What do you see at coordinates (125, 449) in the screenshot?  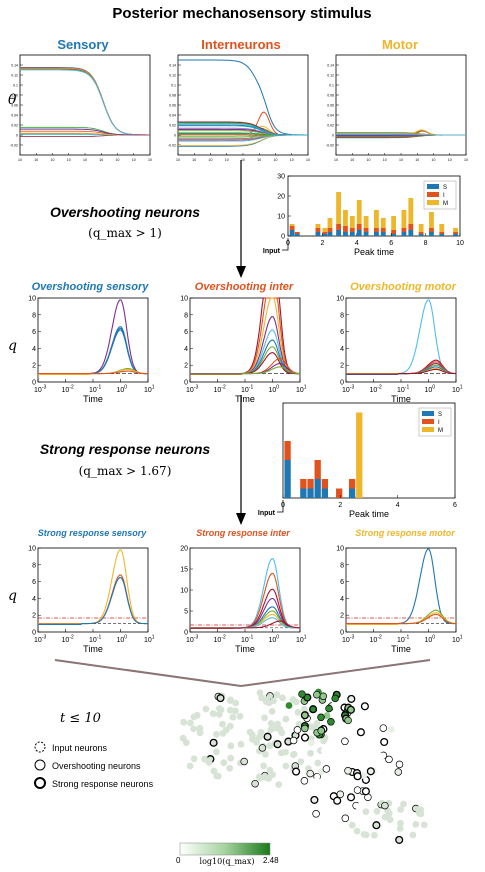 I see `strong-heading: Strong response neurons` at bounding box center [125, 449].